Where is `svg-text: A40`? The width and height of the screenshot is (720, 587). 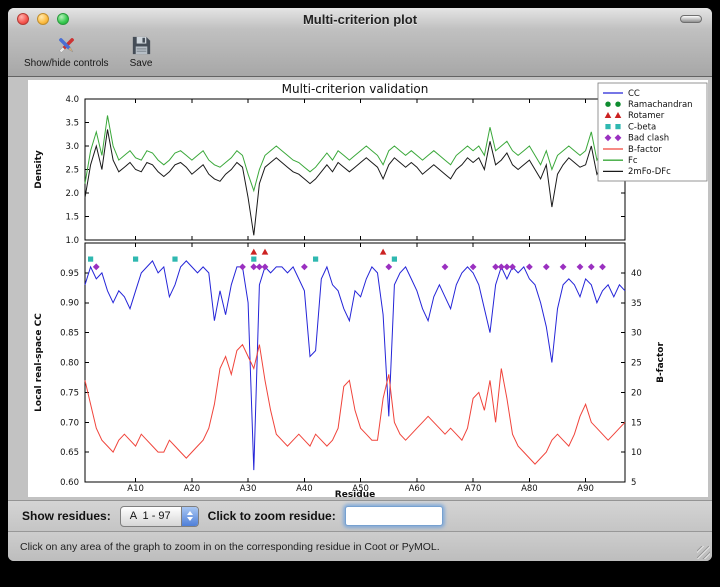
svg-text: A40 is located at coordinates (304, 489).